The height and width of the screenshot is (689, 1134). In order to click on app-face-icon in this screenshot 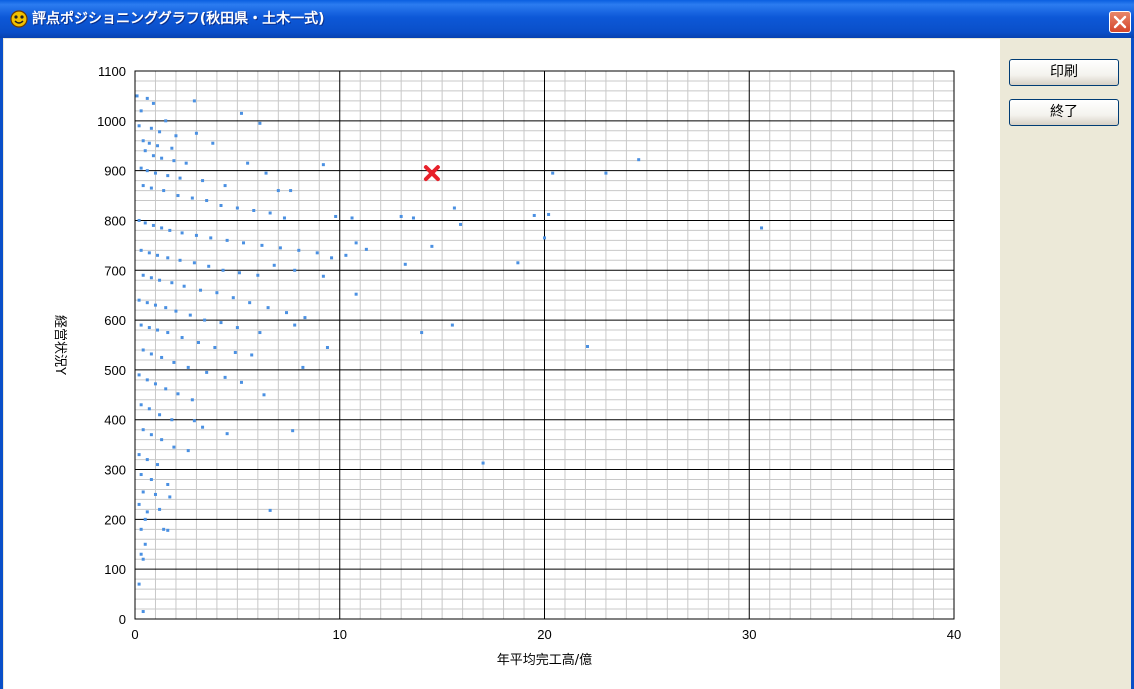, I will do `click(19, 19)`.